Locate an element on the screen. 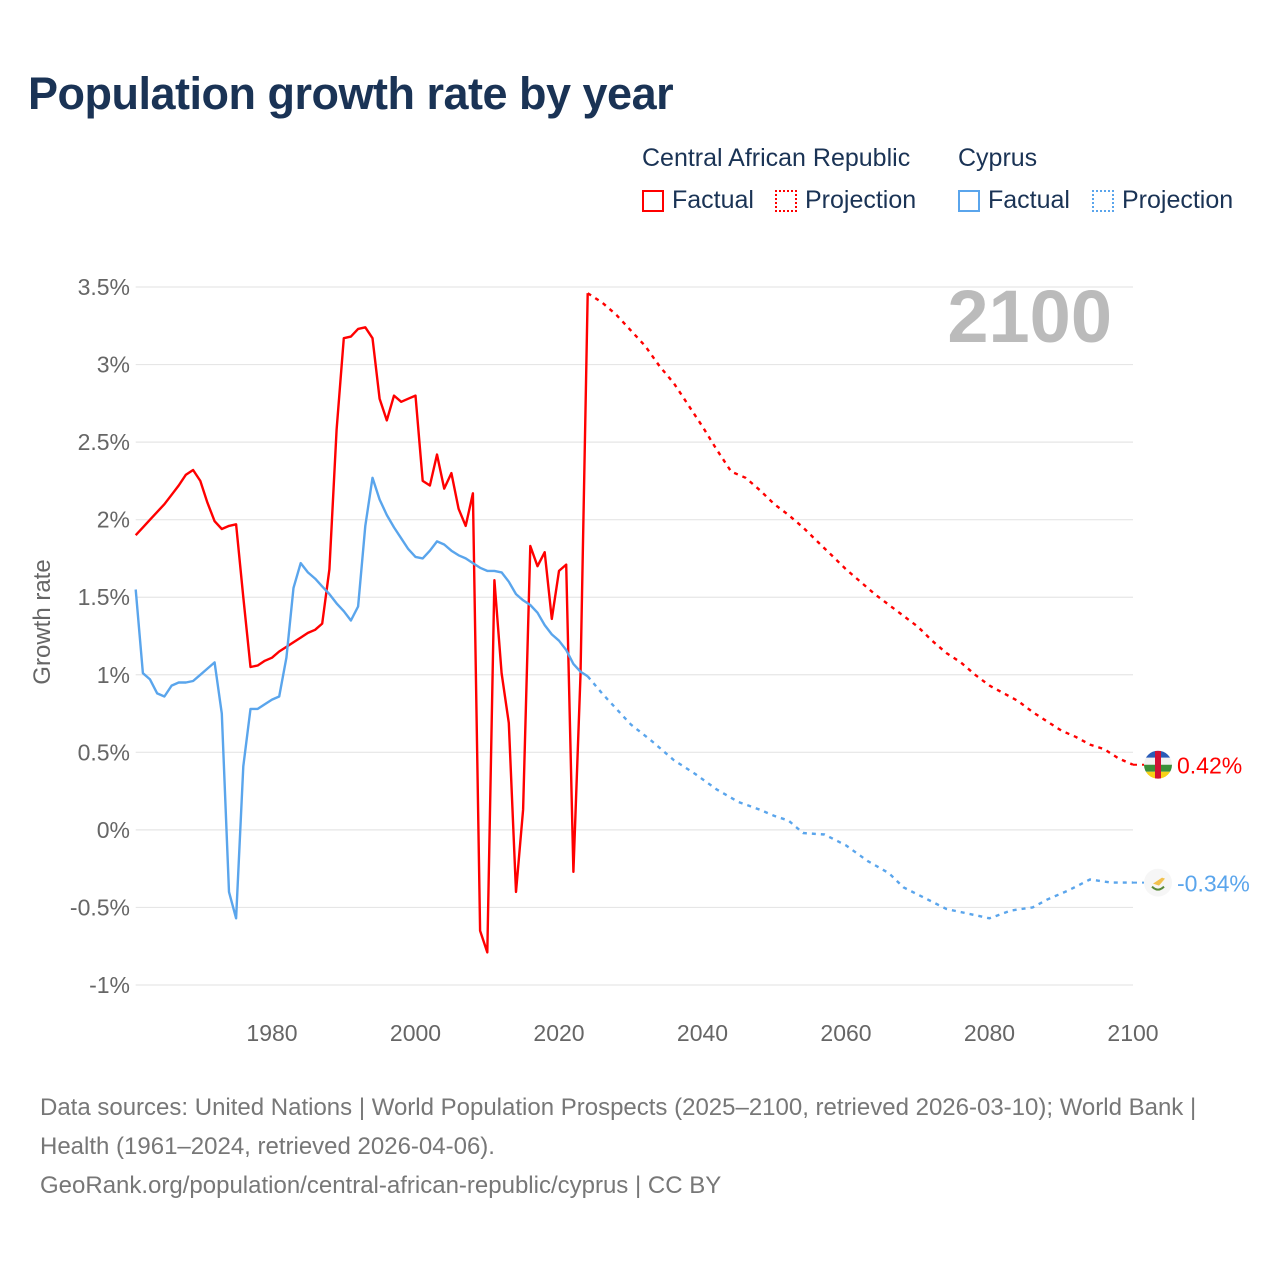 The height and width of the screenshot is (1280, 1280). legend-cyprus-factual: Factual is located at coordinates (1014, 200).